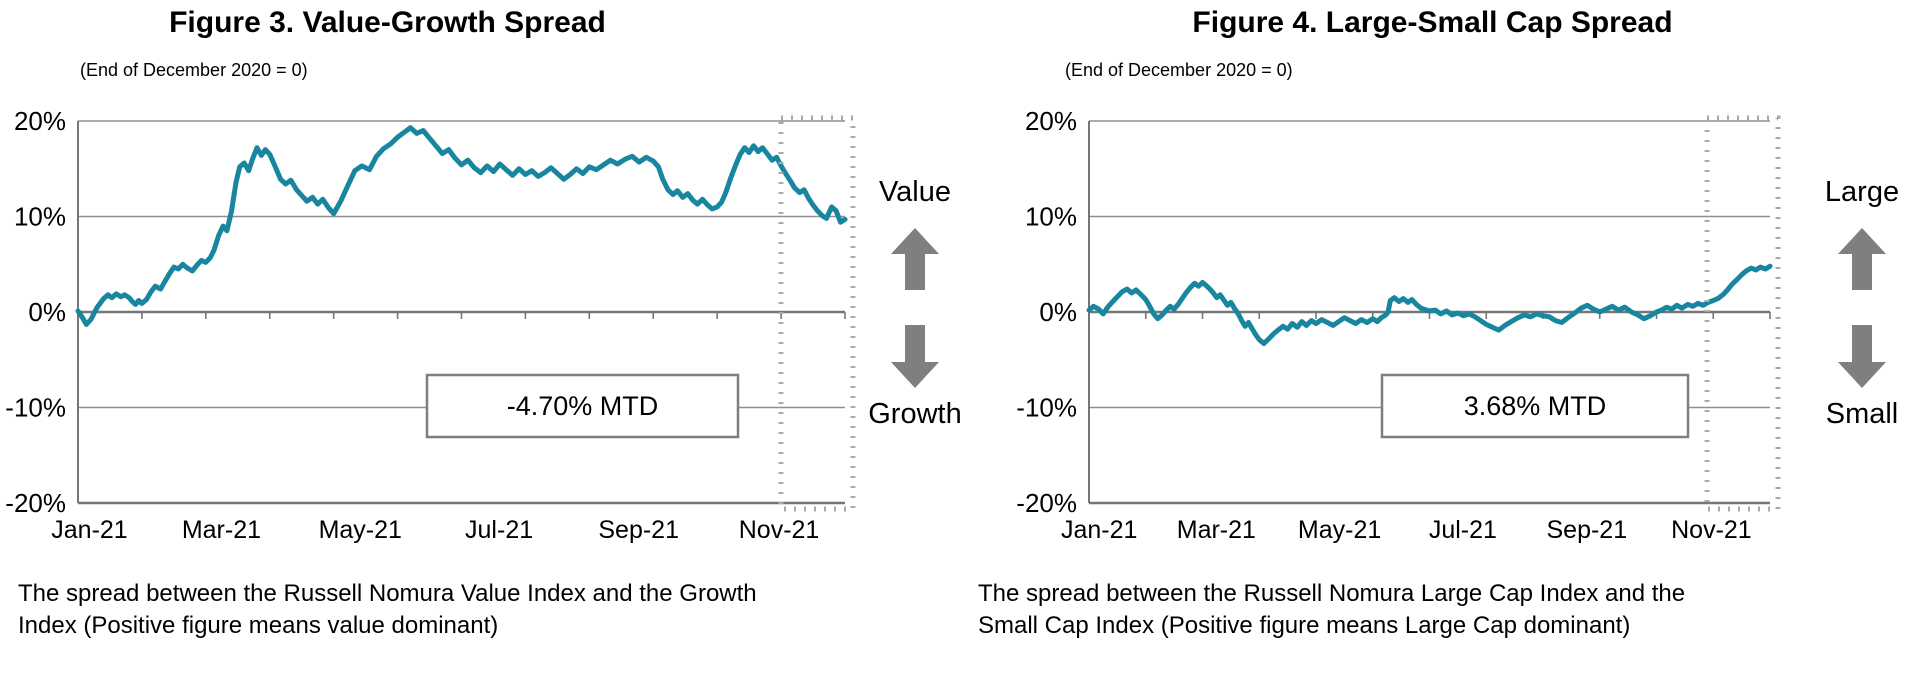 The height and width of the screenshot is (687, 1920). Describe the element at coordinates (194, 70) in the screenshot. I see `figure3-subtitle: (End of December 2020 = 0)` at that location.